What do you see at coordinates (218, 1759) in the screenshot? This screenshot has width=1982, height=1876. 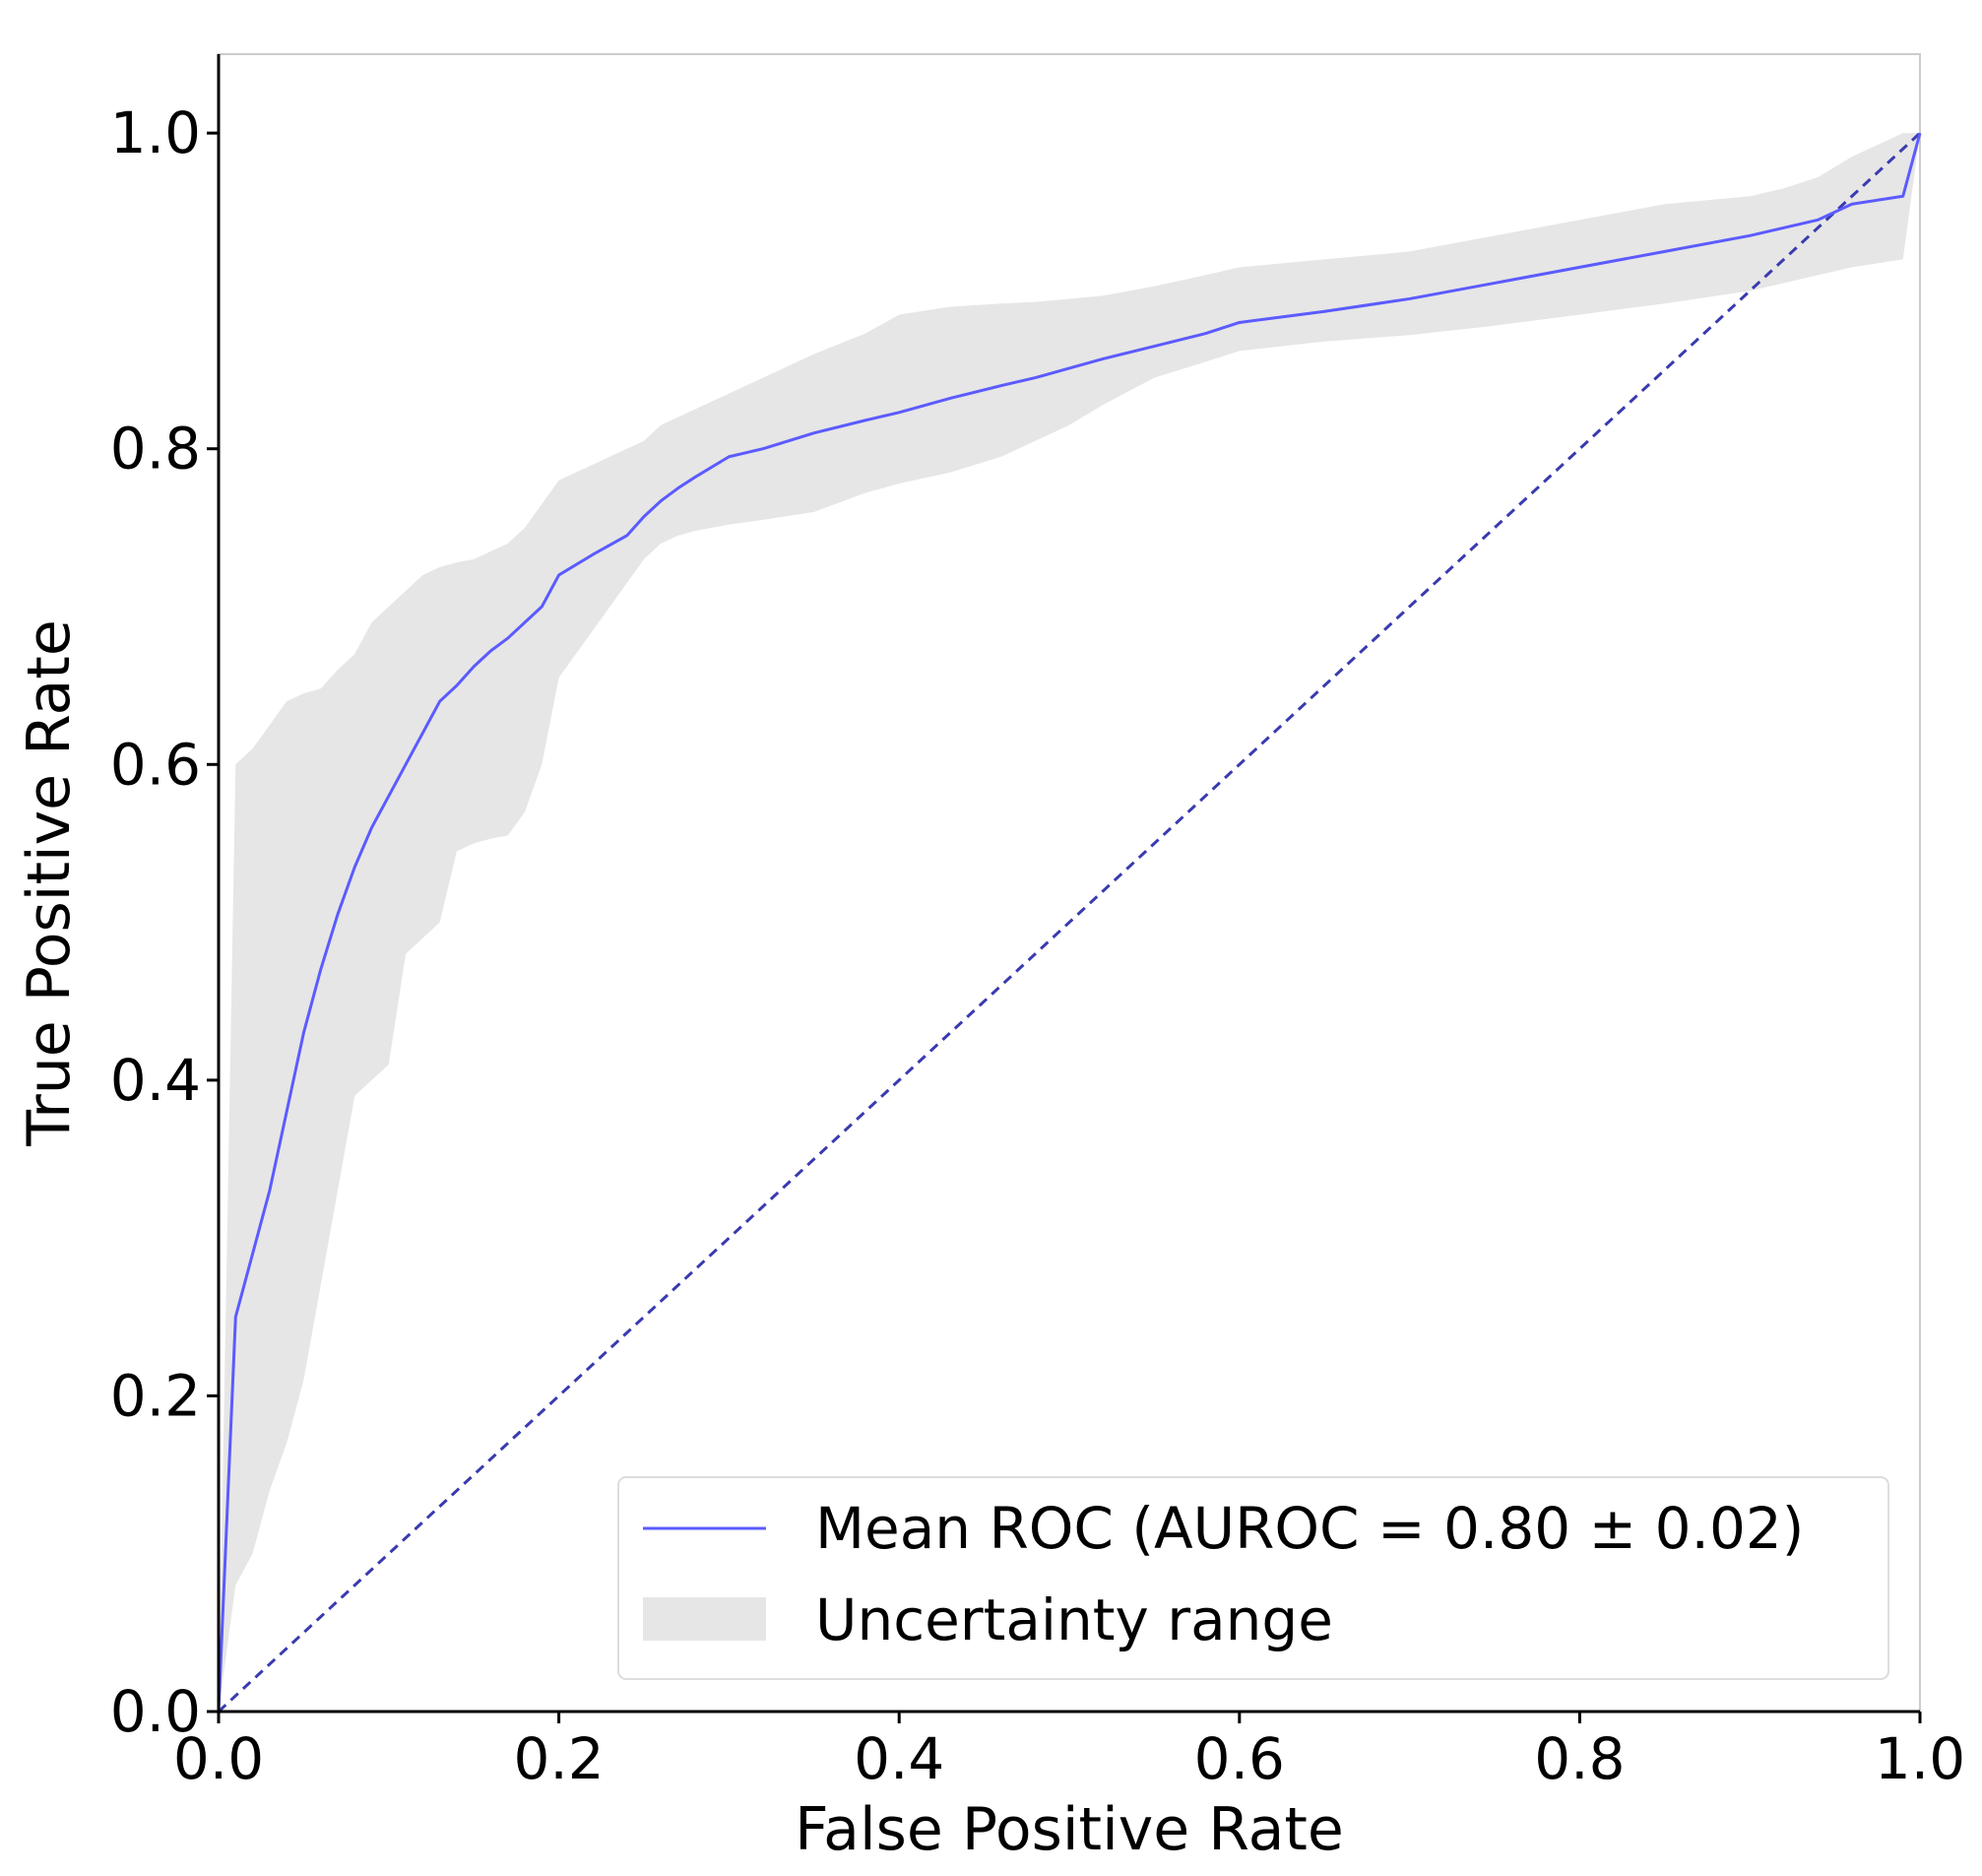 I see `x-tick-label: 0.0` at bounding box center [218, 1759].